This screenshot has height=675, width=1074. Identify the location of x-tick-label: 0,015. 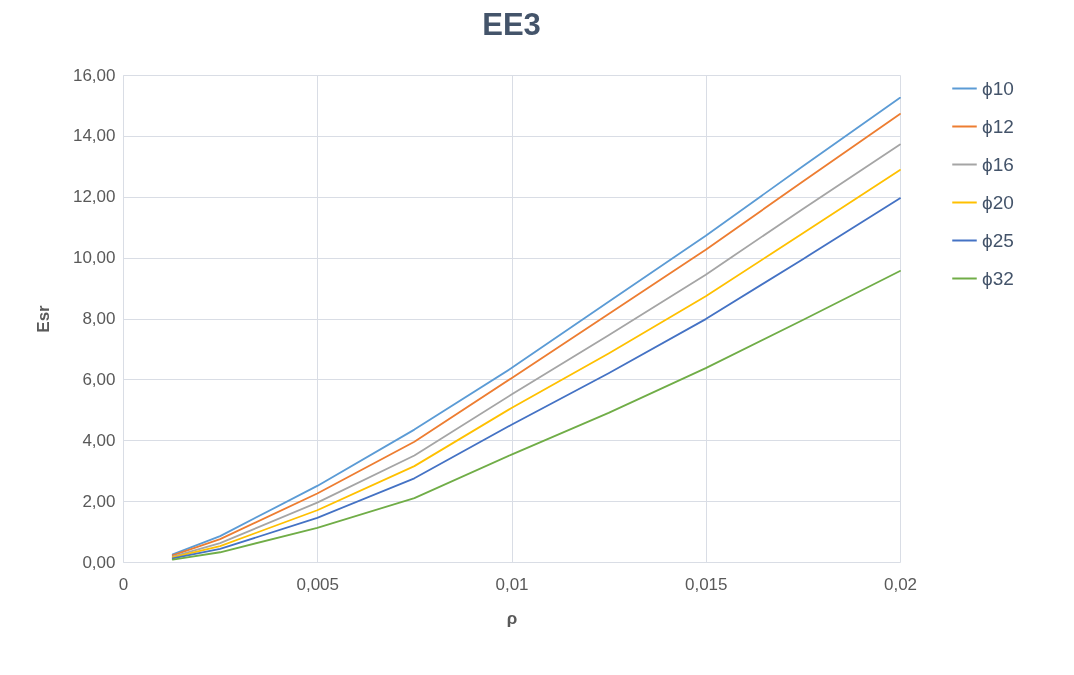
(706, 584).